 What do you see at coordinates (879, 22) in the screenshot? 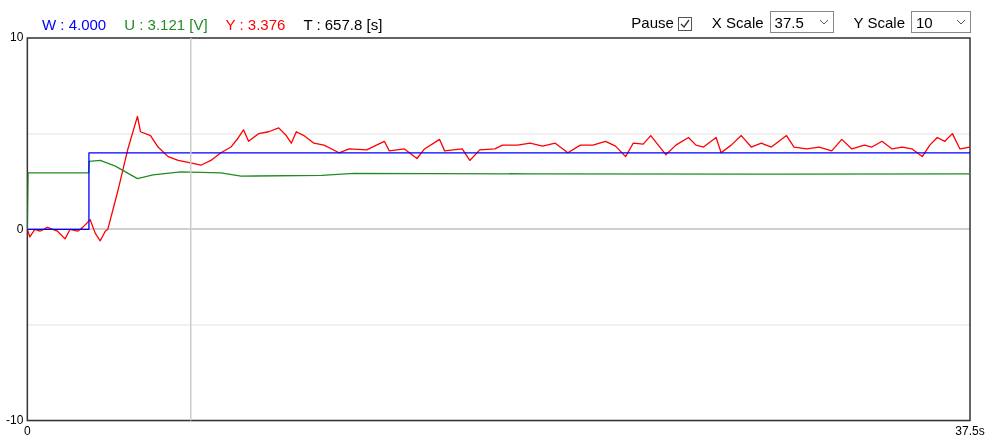
I see `text: Y Scale` at bounding box center [879, 22].